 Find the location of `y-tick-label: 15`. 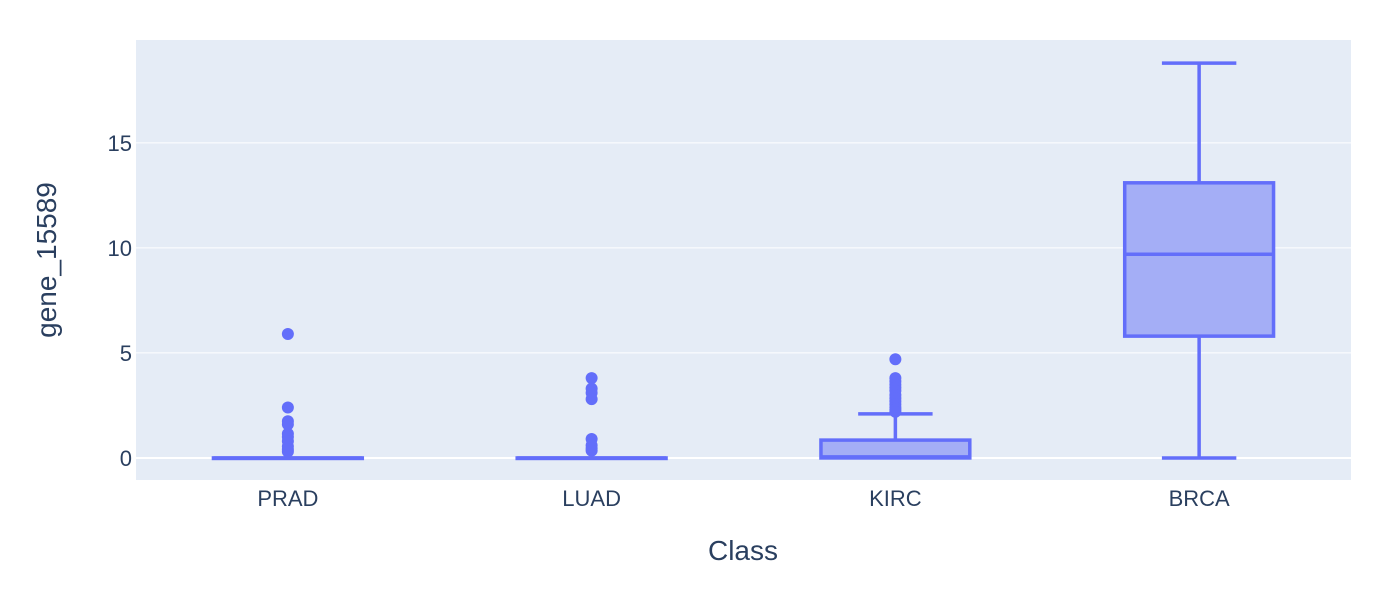

y-tick-label: 15 is located at coordinates (120, 143).